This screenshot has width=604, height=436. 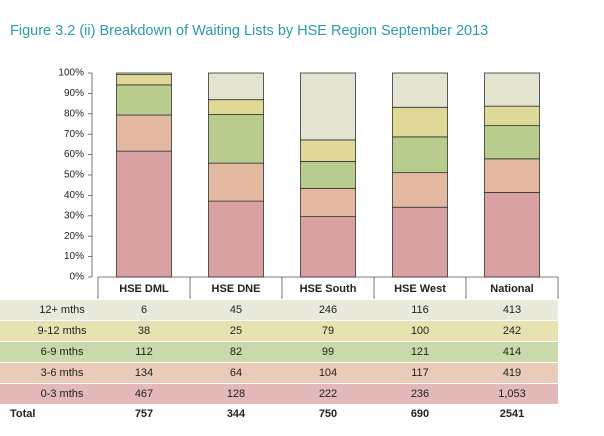 What do you see at coordinates (77, 277) in the screenshot?
I see `y-tick-label: 0%` at bounding box center [77, 277].